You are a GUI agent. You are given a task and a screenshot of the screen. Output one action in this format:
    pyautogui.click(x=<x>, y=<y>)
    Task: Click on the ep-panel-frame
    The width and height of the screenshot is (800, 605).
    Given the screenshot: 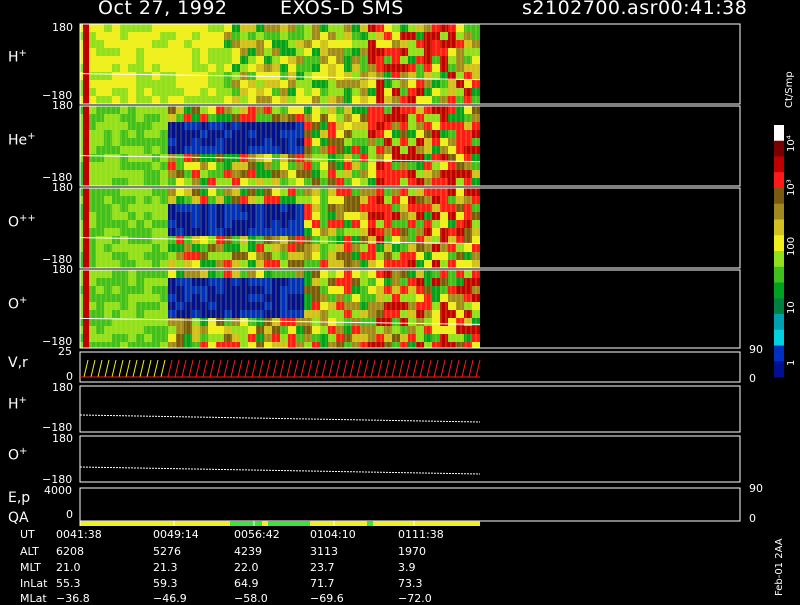 What is the action you would take?
    pyautogui.click(x=410, y=504)
    